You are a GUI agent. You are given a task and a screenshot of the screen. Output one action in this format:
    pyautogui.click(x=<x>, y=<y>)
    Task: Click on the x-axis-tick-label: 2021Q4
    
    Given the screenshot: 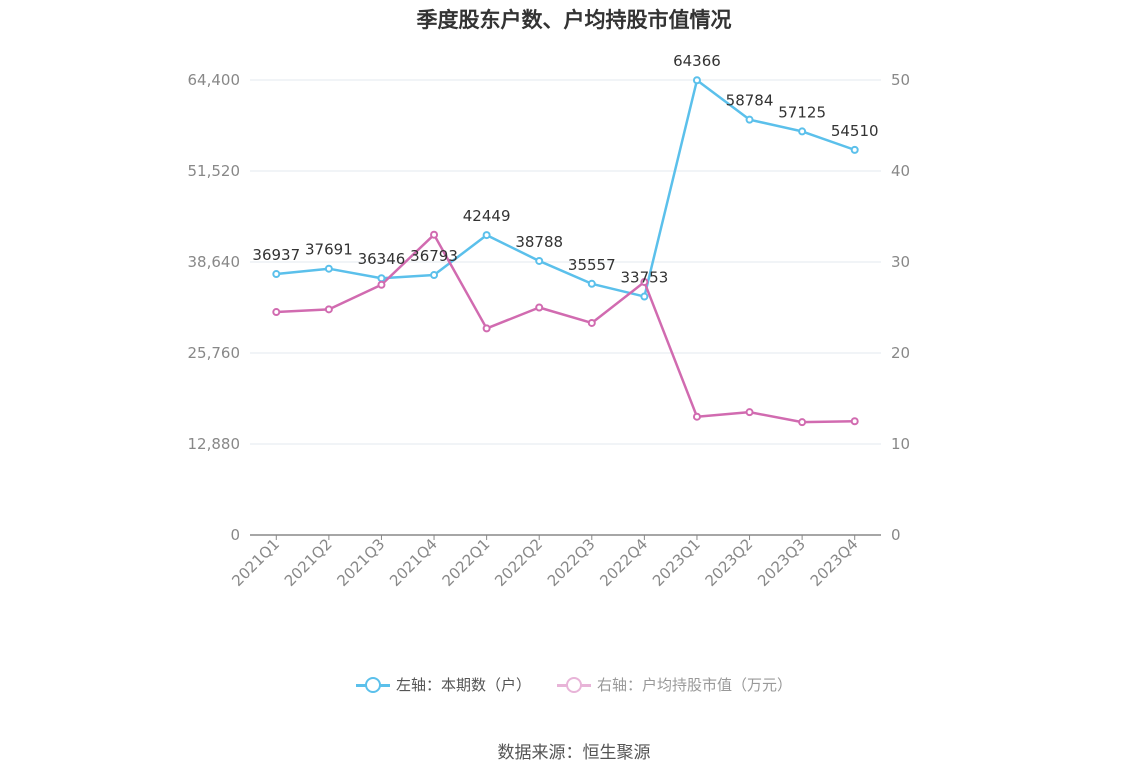 What is the action you would take?
    pyautogui.click(x=413, y=562)
    